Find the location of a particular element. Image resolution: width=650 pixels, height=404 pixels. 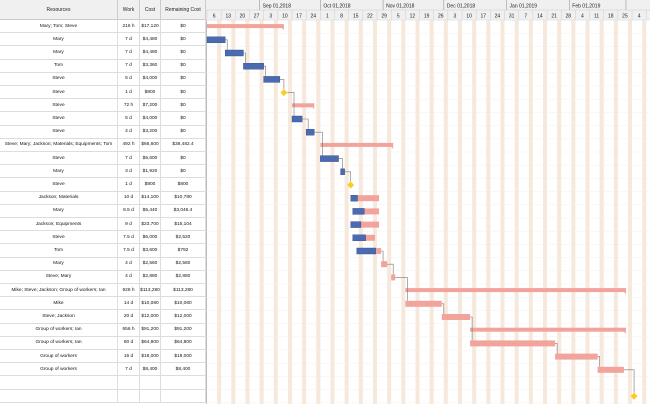

cell-work: 10 d is located at coordinates (129, 198).